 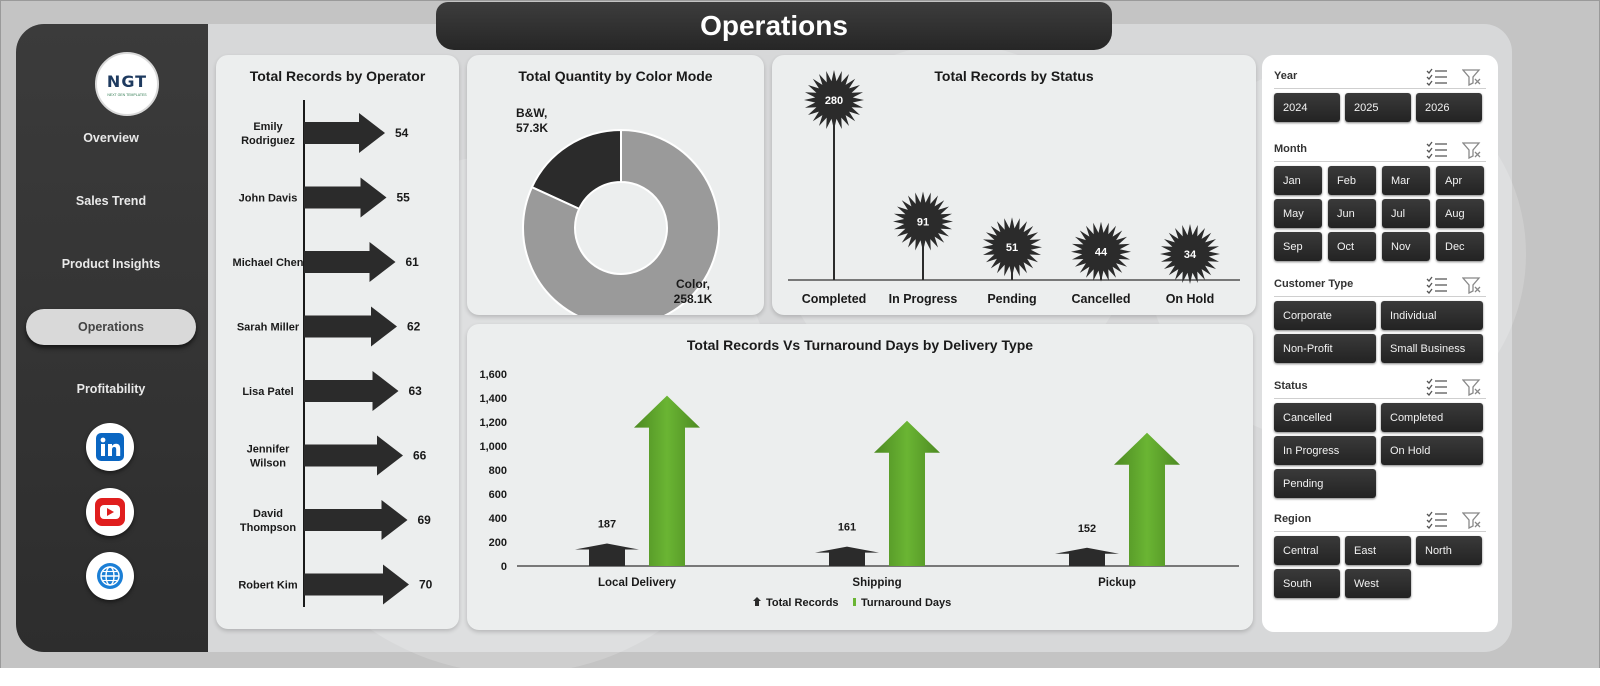 What do you see at coordinates (268, 328) in the screenshot?
I see `operator-category-label: Sarah Miller` at bounding box center [268, 328].